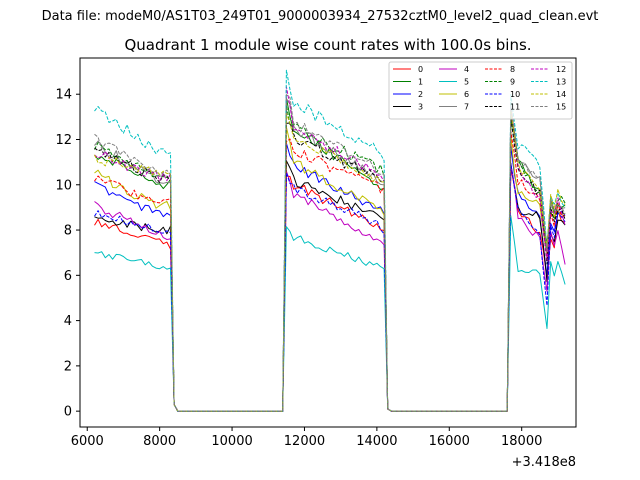 Image resolution: width=640 pixels, height=480 pixels. I want to click on y-tick-label: 4, so click(68, 321).